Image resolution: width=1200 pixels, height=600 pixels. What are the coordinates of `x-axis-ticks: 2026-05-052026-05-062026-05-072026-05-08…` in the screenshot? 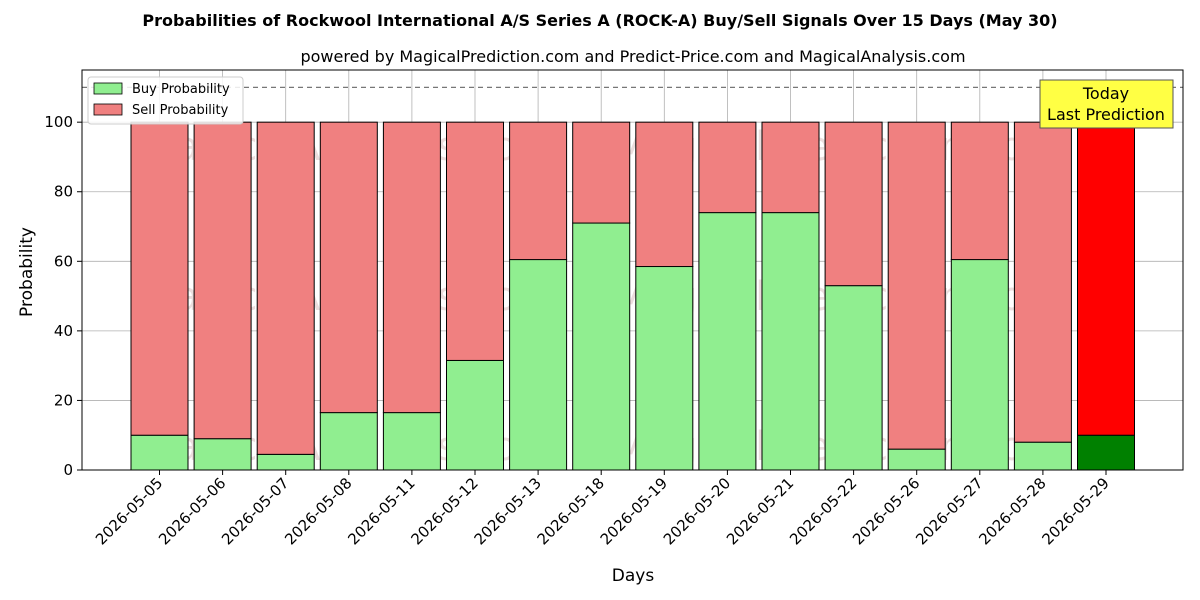 It's located at (602, 509).